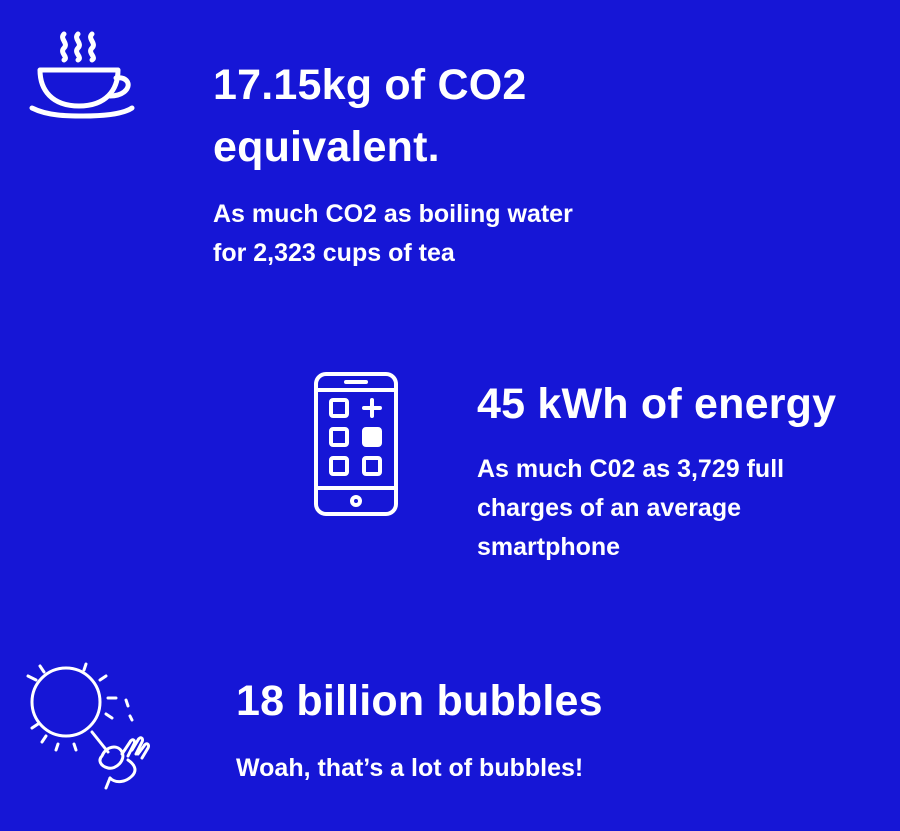 This screenshot has height=831, width=900. Describe the element at coordinates (93, 725) in the screenshot. I see `bubble-wand-icon` at that location.